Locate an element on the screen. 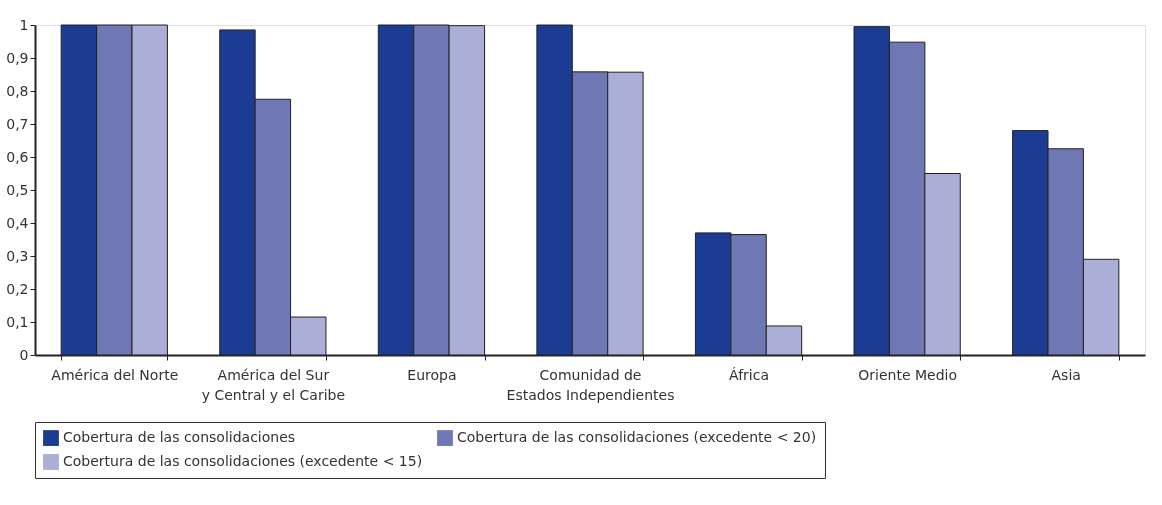  y-tick-label: 0,9 is located at coordinates (17, 57).